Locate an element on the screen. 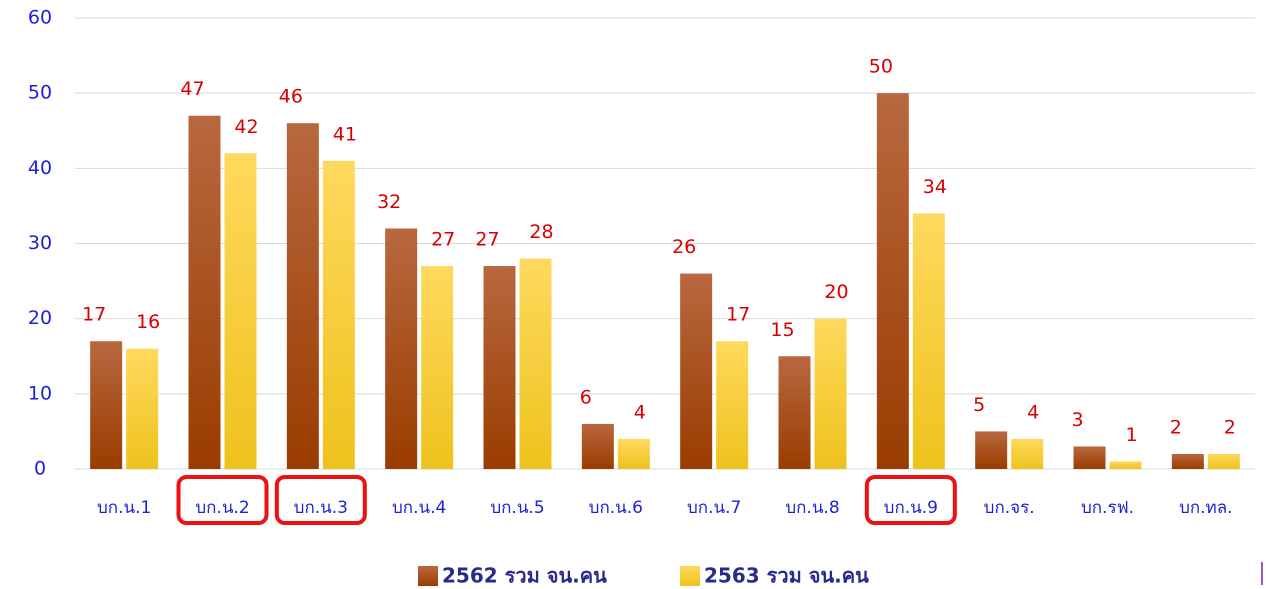  data-label: 20 is located at coordinates (836, 292).